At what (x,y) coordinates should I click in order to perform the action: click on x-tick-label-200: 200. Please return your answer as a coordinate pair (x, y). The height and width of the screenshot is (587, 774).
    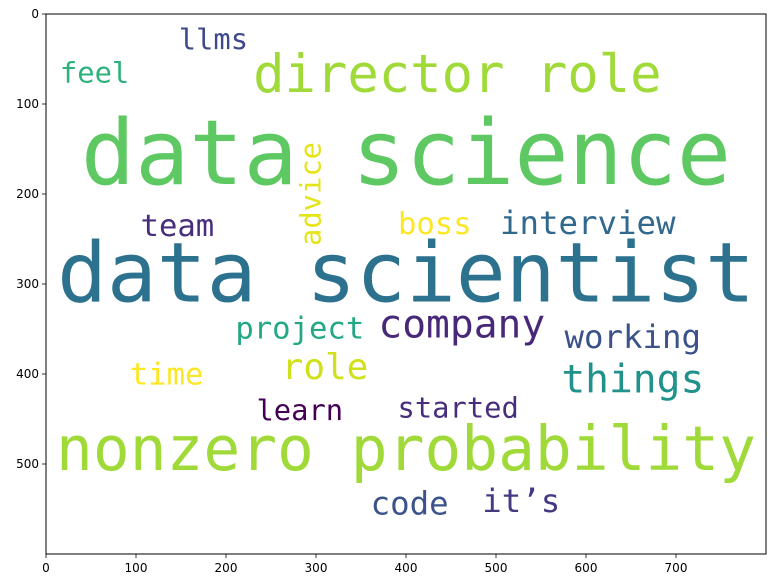
    Looking at the image, I should click on (226, 568).